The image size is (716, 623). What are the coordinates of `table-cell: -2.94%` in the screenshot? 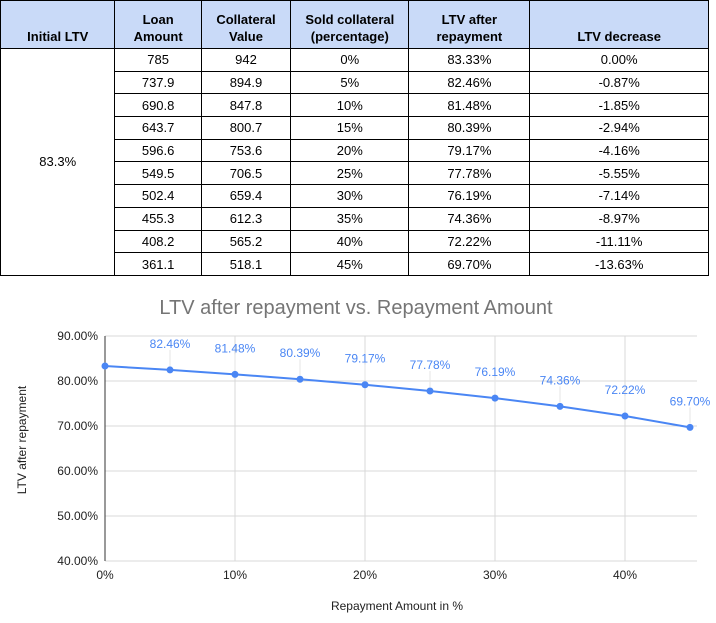 It's located at (619, 128).